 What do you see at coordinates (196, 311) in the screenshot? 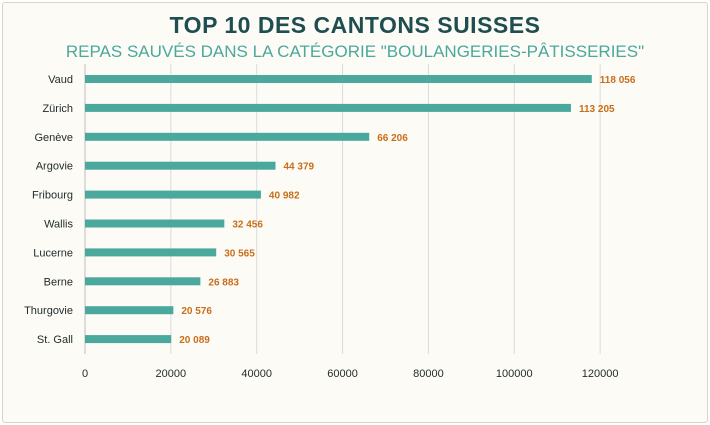
I see `data-label: 20 576` at bounding box center [196, 311].